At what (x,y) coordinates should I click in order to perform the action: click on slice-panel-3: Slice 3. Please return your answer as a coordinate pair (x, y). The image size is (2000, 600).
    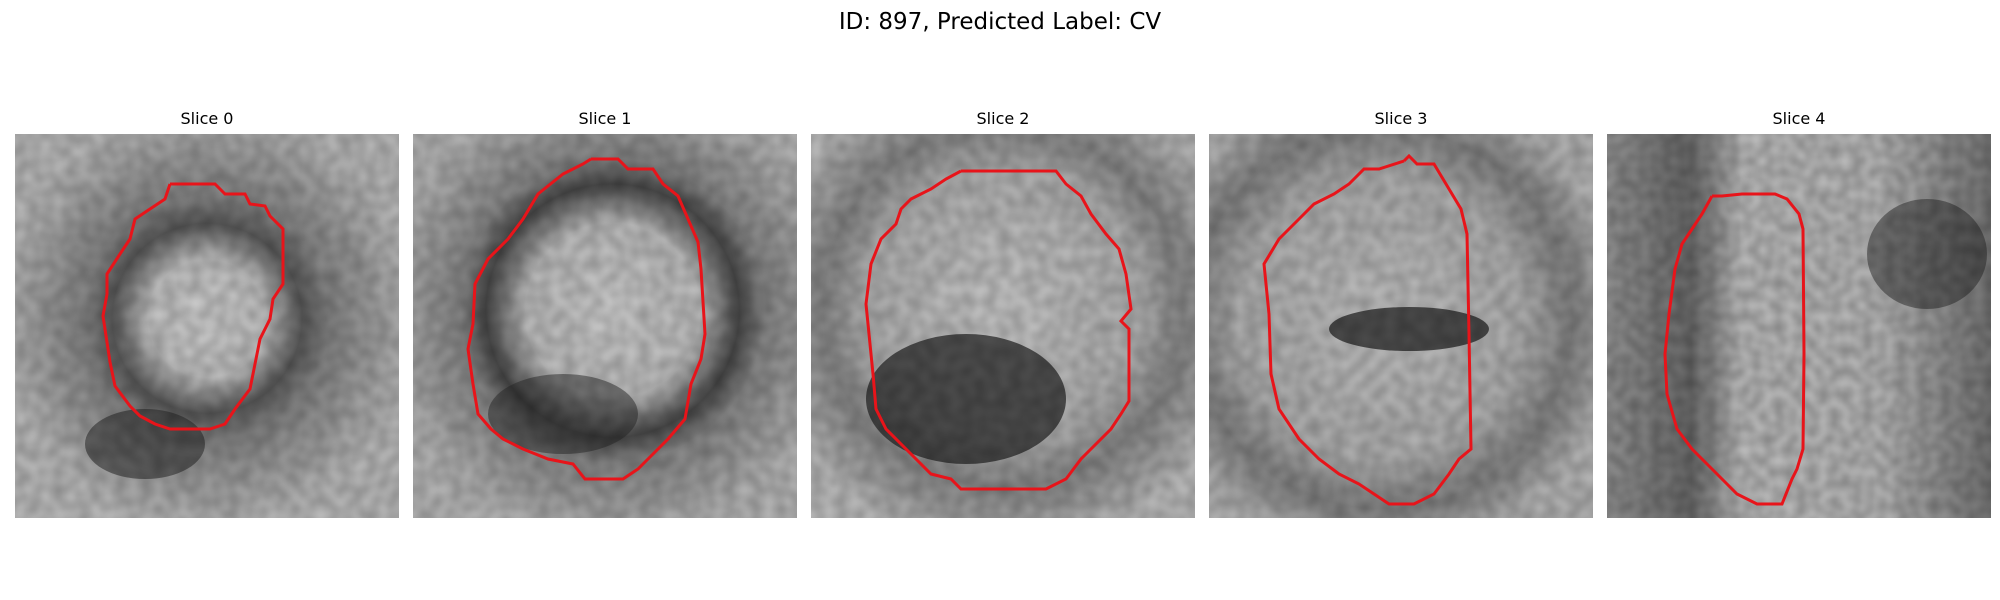
    Looking at the image, I should click on (1401, 313).